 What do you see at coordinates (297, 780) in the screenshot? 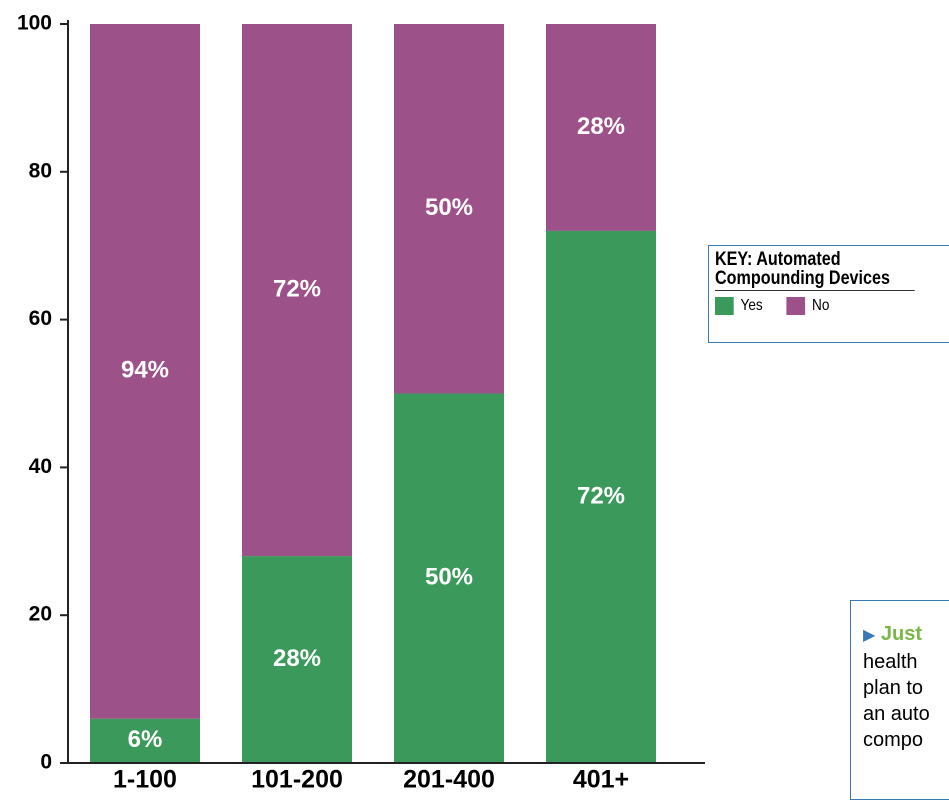
I see `x-tick-label: 101-200` at bounding box center [297, 780].